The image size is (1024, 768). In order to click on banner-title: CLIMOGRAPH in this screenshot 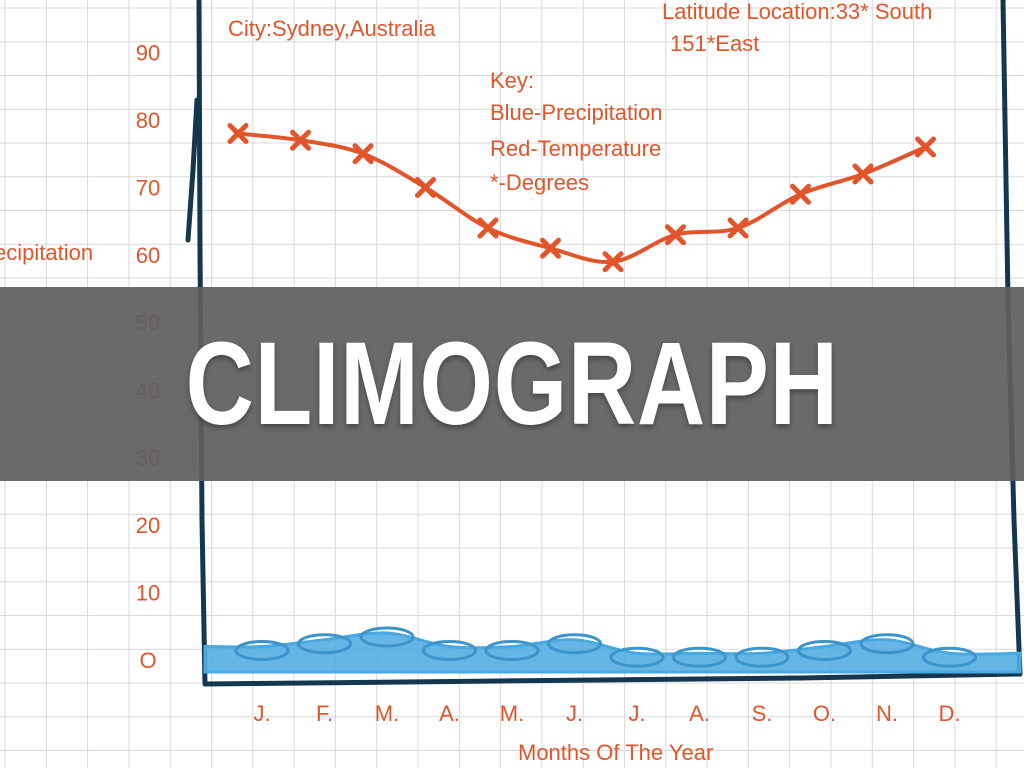, I will do `click(512, 384)`.